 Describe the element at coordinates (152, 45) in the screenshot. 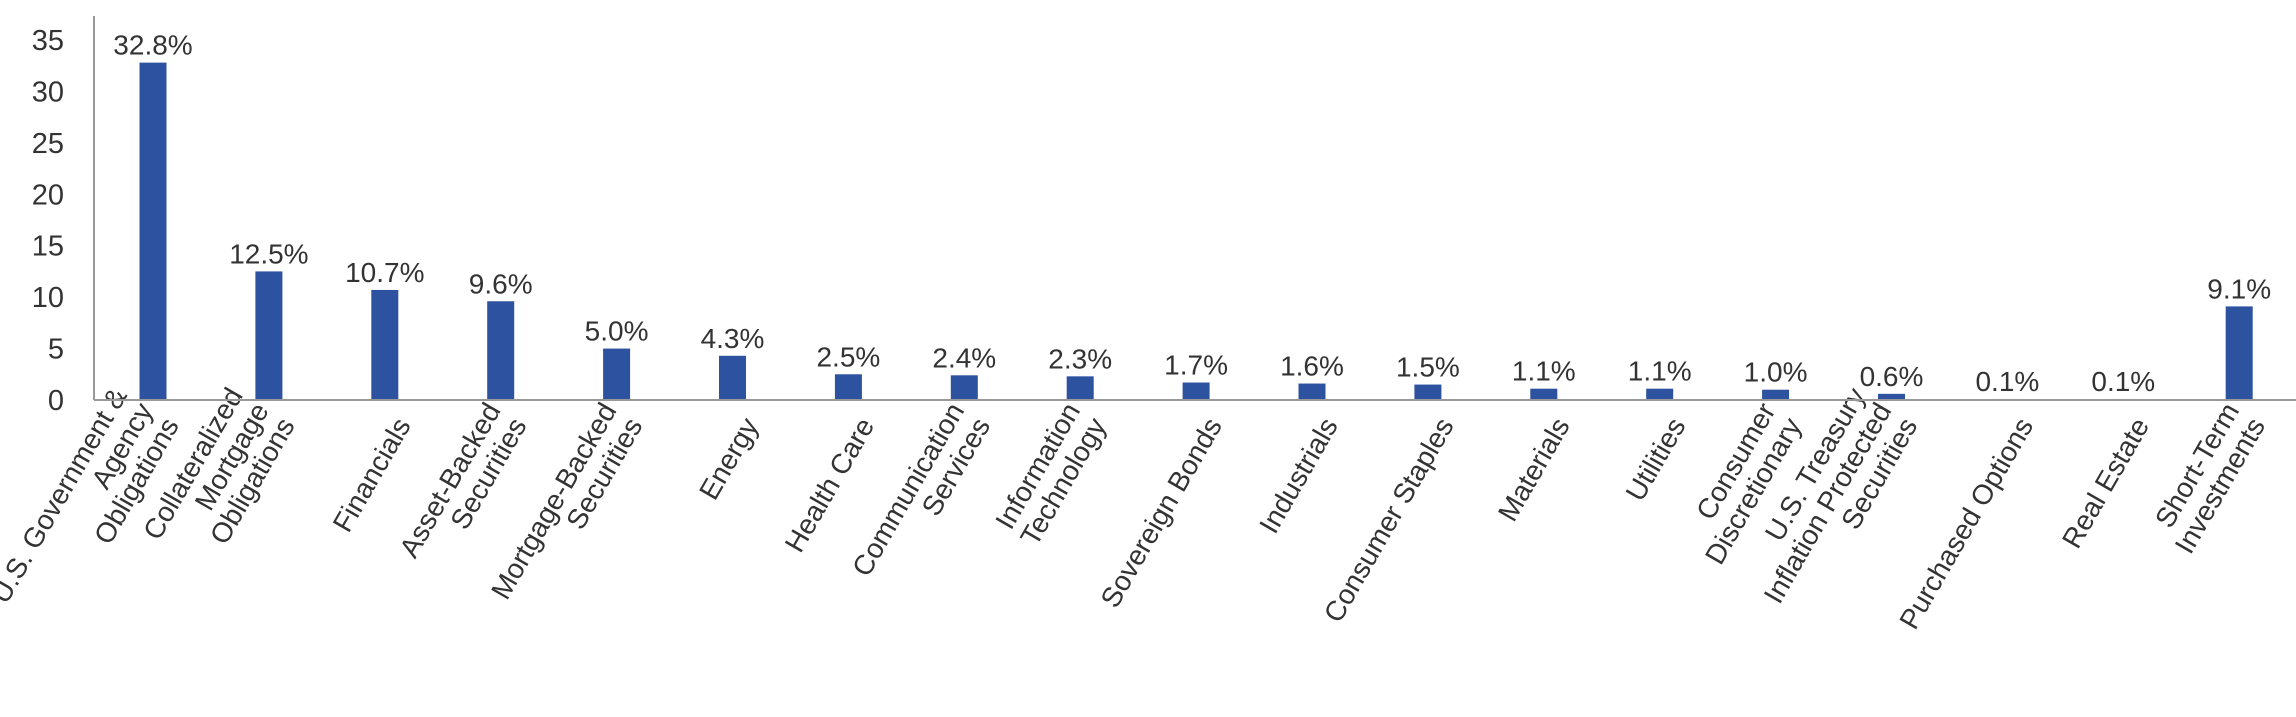

I see `data-label: 32.8%` at that location.